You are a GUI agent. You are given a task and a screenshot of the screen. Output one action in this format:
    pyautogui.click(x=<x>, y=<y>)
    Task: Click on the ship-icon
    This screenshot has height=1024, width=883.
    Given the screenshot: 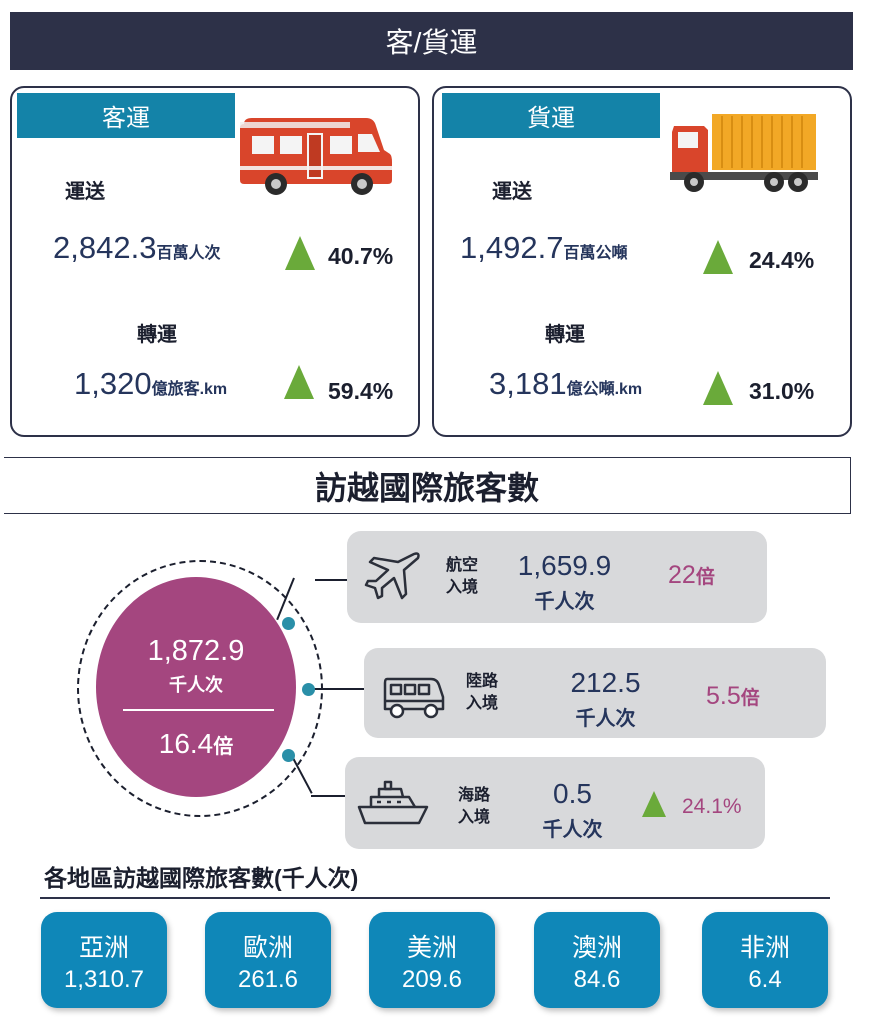 What is the action you would take?
    pyautogui.click(x=393, y=802)
    